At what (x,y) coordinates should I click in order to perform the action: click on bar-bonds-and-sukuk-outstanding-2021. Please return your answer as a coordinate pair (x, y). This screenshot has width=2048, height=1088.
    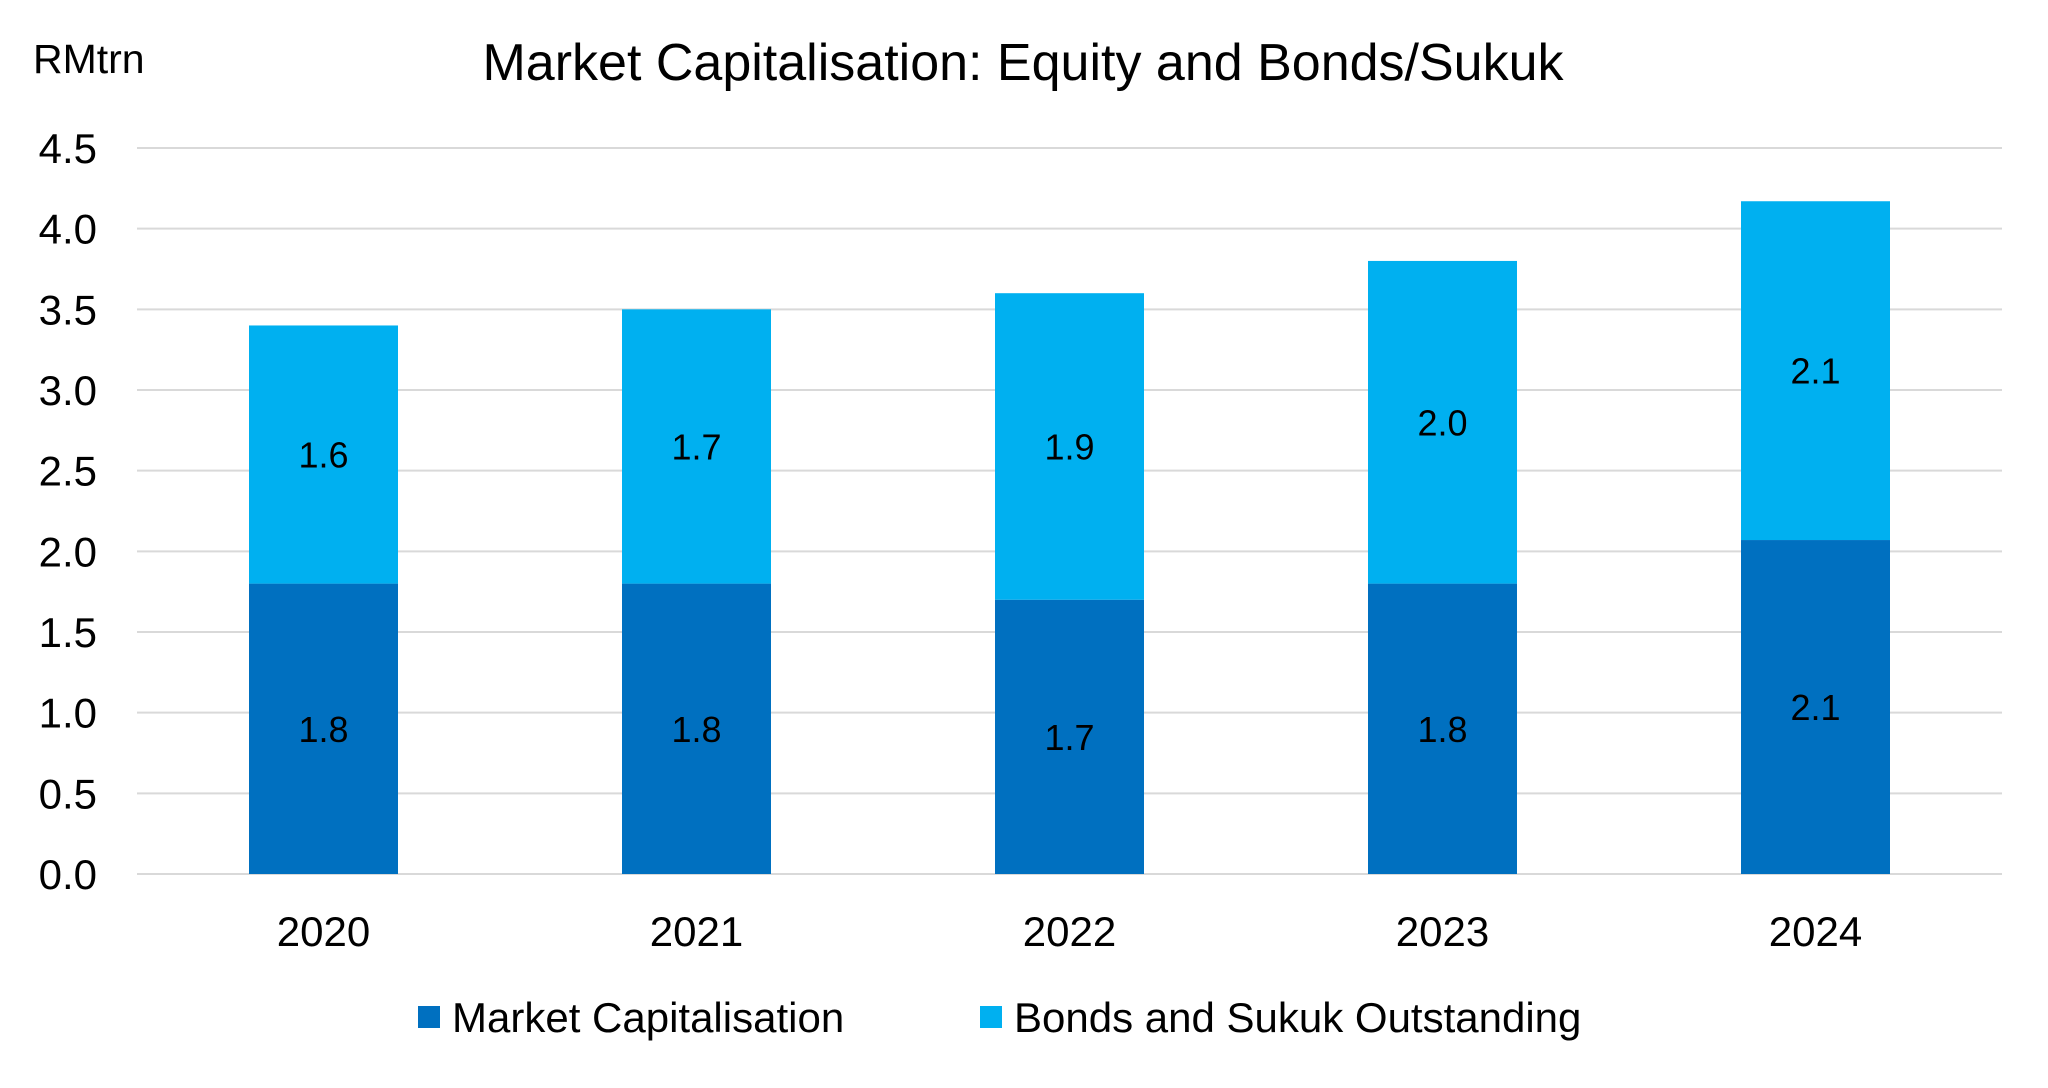
    Looking at the image, I should click on (696, 446).